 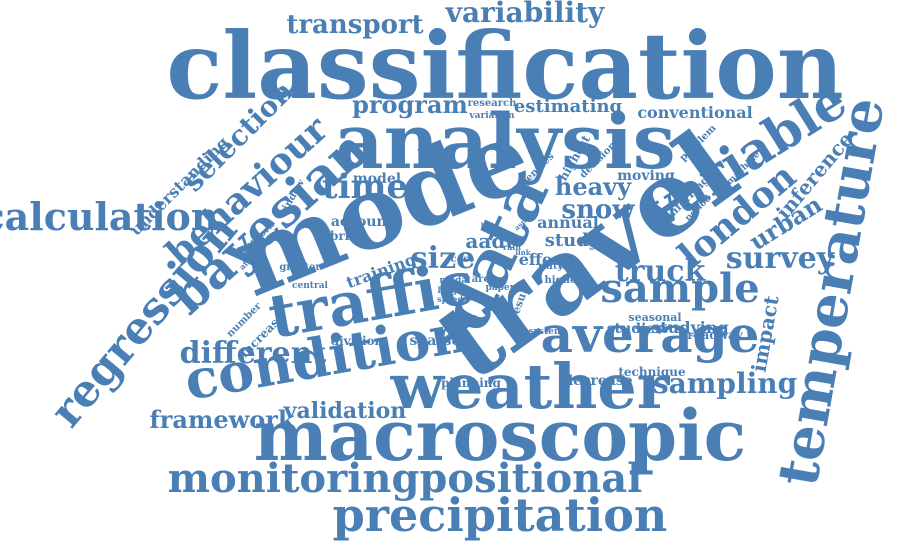 What do you see at coordinates (646, 176) in the screenshot?
I see `word-moving: moving` at bounding box center [646, 176].